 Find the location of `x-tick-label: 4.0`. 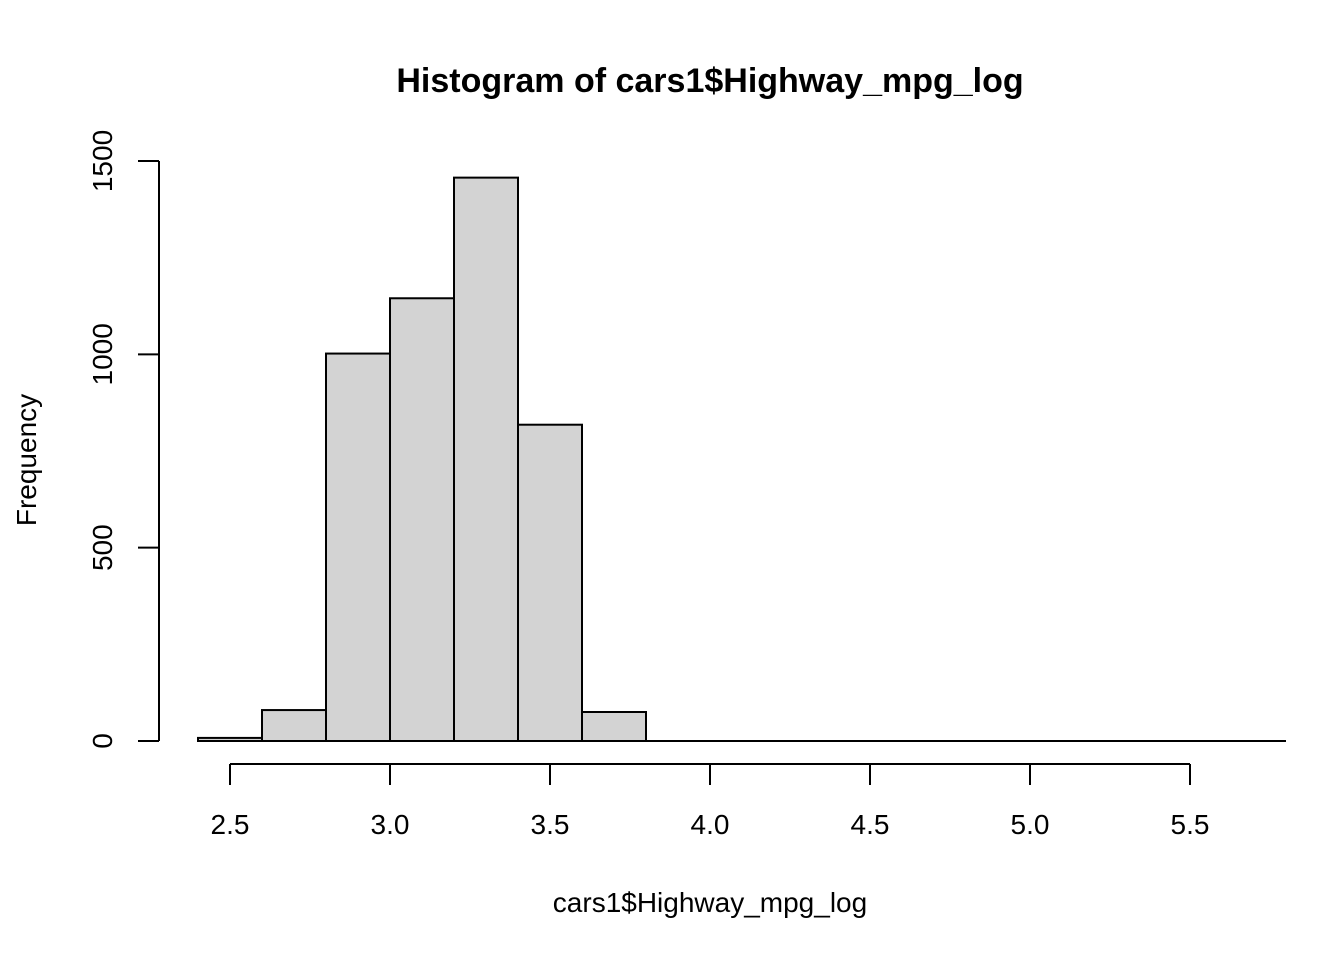

x-tick-label: 4.0 is located at coordinates (710, 824).